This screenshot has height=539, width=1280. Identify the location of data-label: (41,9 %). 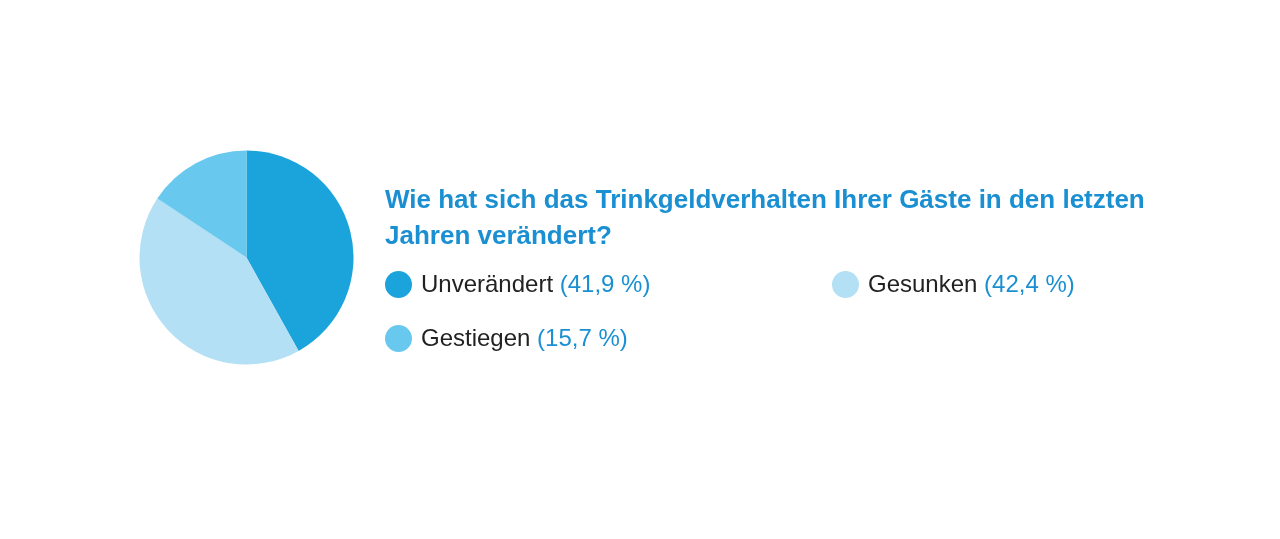
(605, 283).